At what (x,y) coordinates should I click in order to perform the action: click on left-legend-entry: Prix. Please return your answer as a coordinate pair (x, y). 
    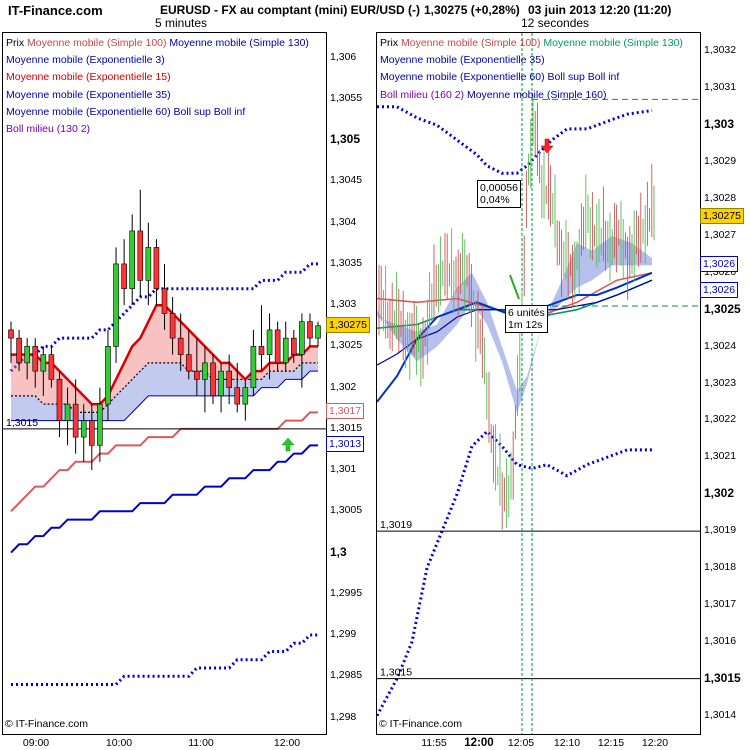
    Looking at the image, I should click on (15, 43).